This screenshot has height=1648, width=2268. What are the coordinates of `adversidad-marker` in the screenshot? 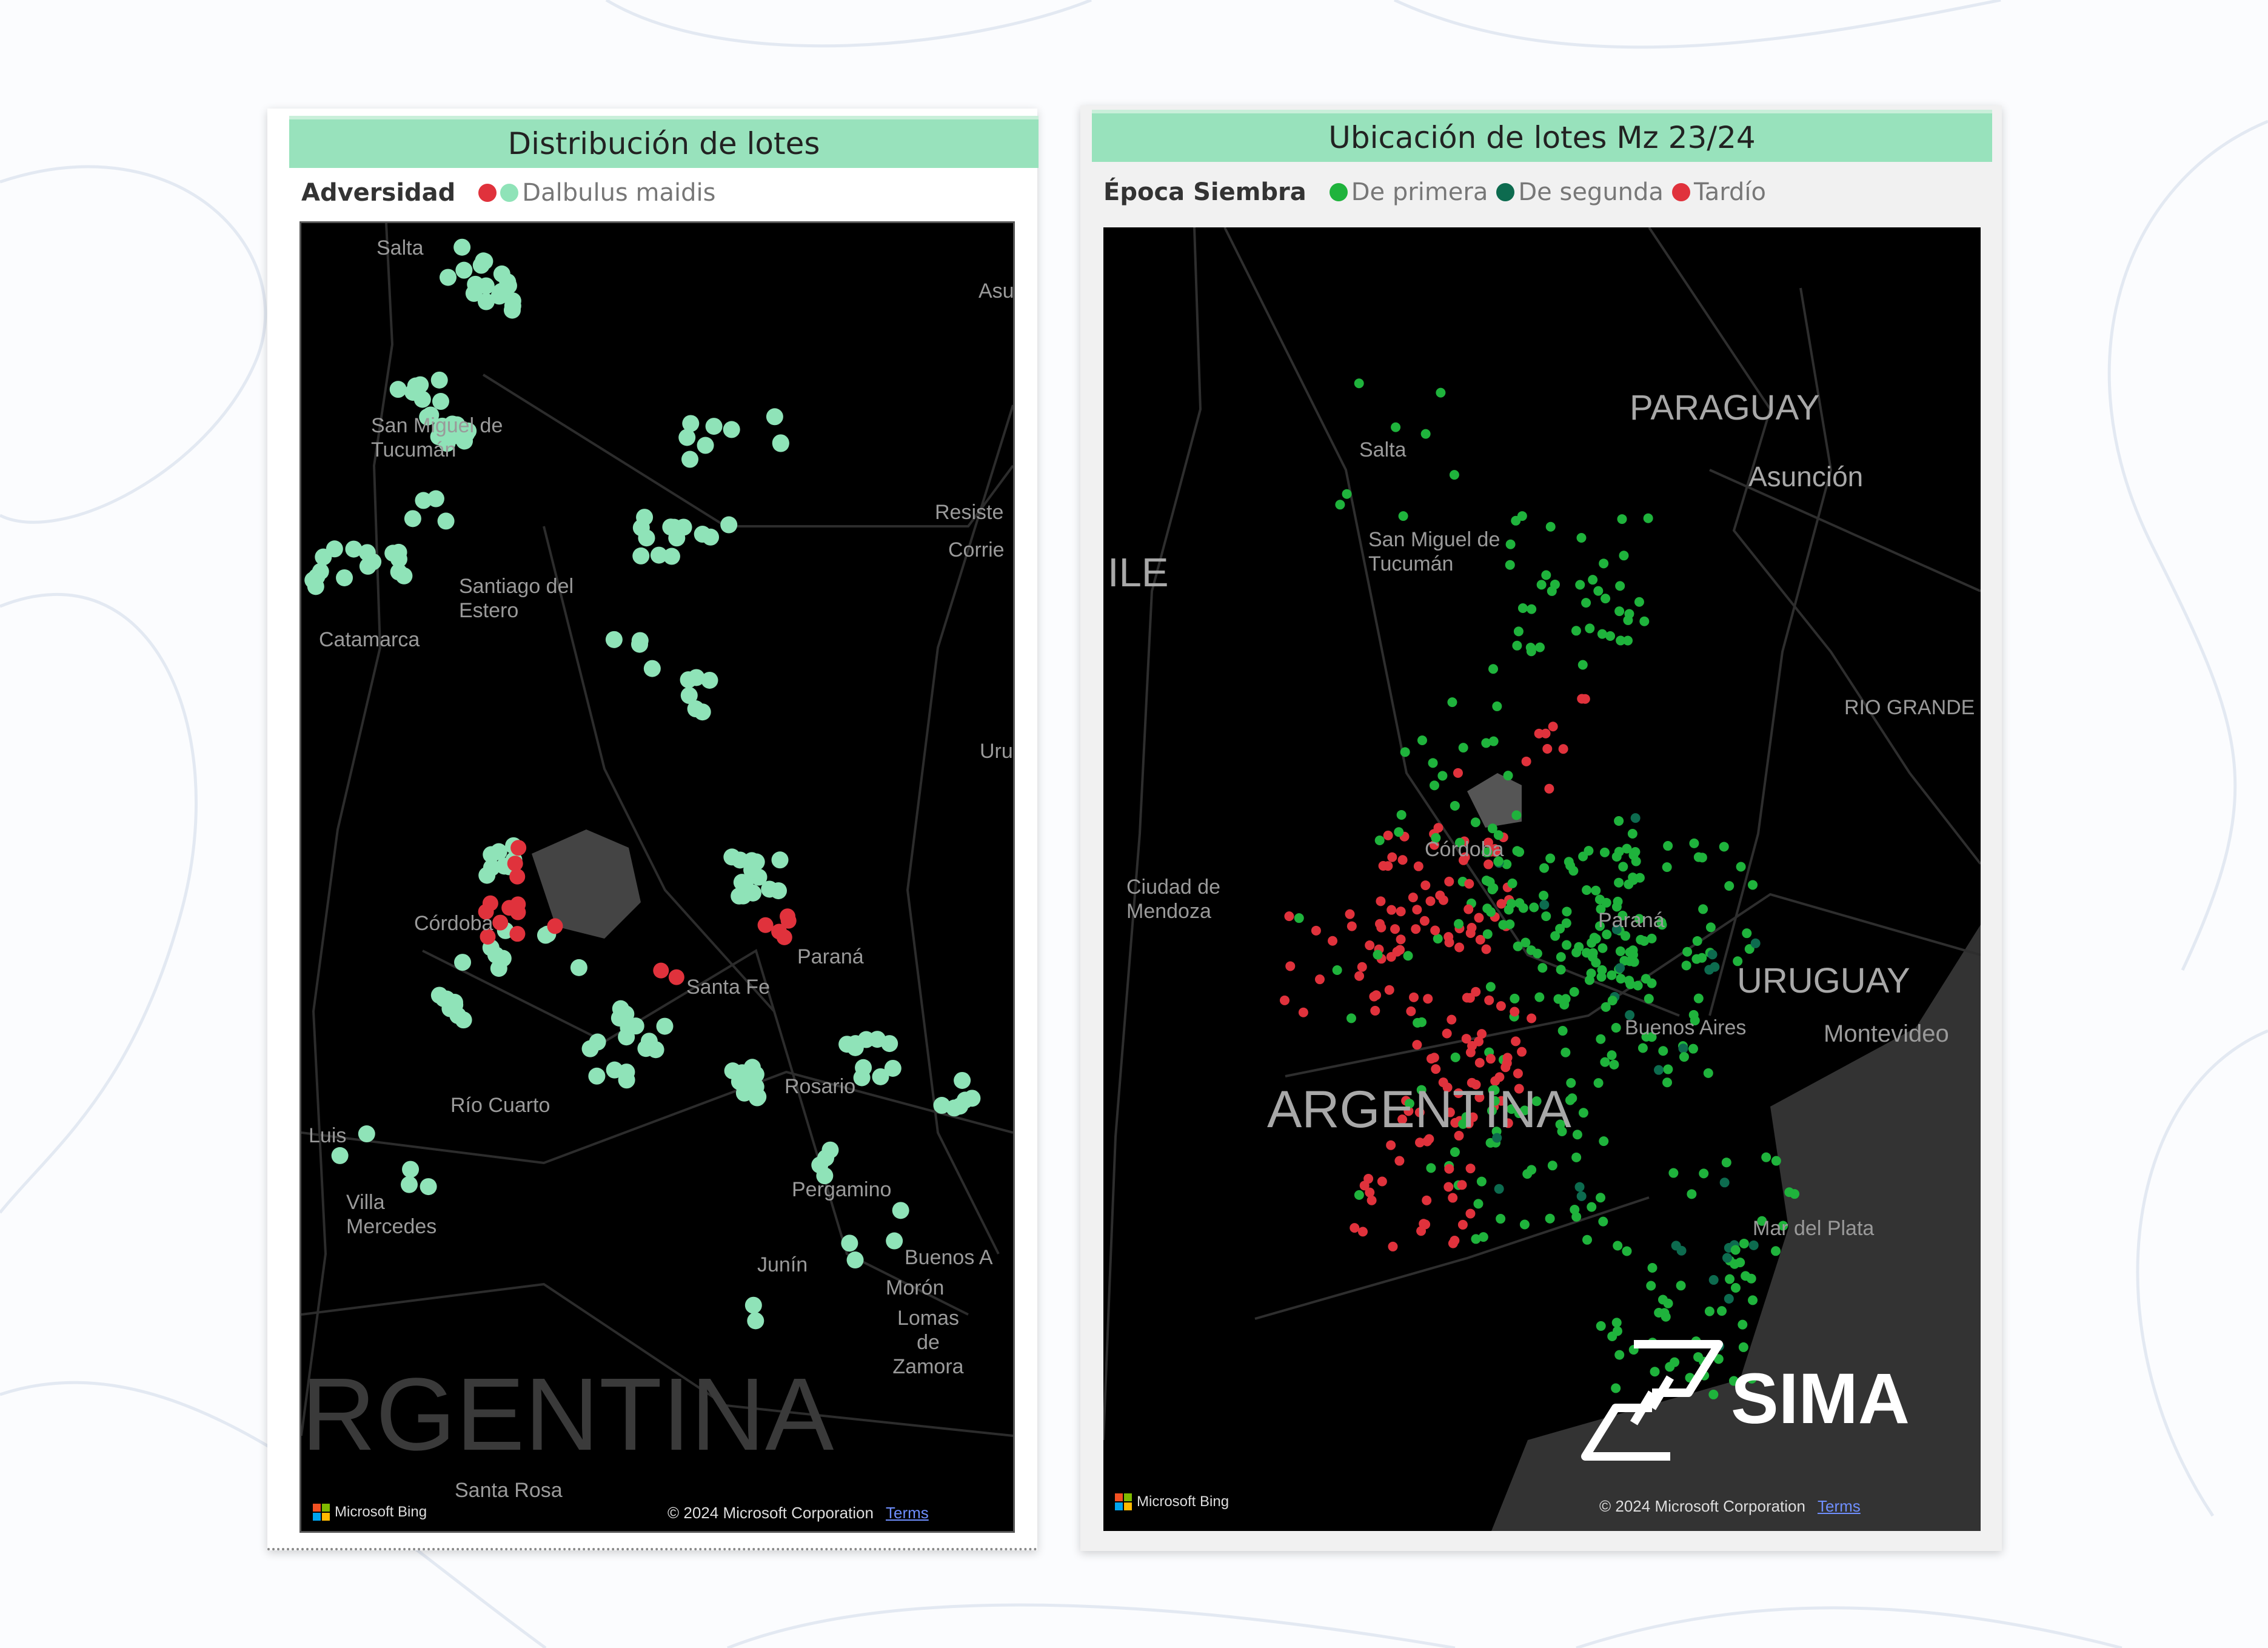 It's located at (515, 864).